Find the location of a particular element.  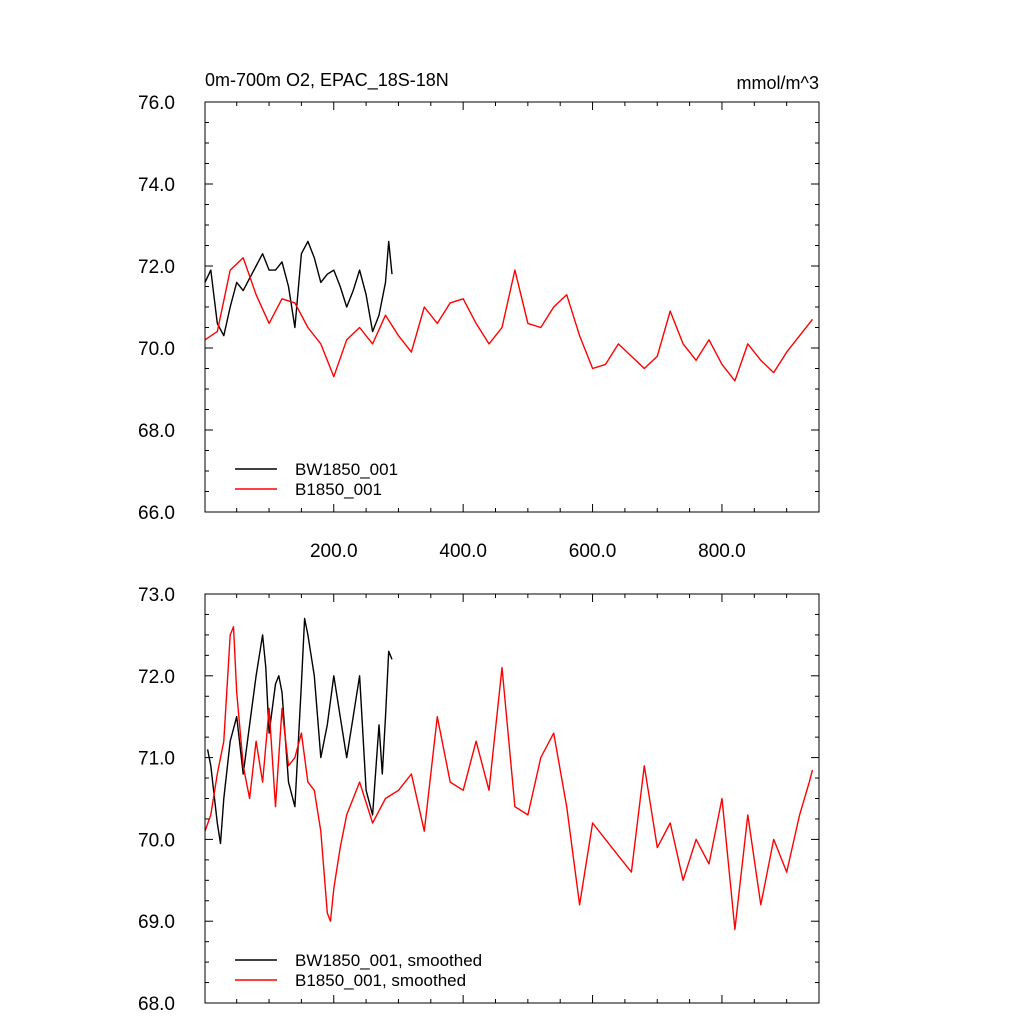

legend-label-0: BW1850_001 is located at coordinates (346, 469).